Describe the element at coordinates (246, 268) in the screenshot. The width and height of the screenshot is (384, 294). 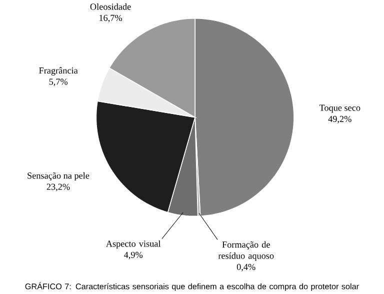
I see `data-label: 0,4%` at that location.